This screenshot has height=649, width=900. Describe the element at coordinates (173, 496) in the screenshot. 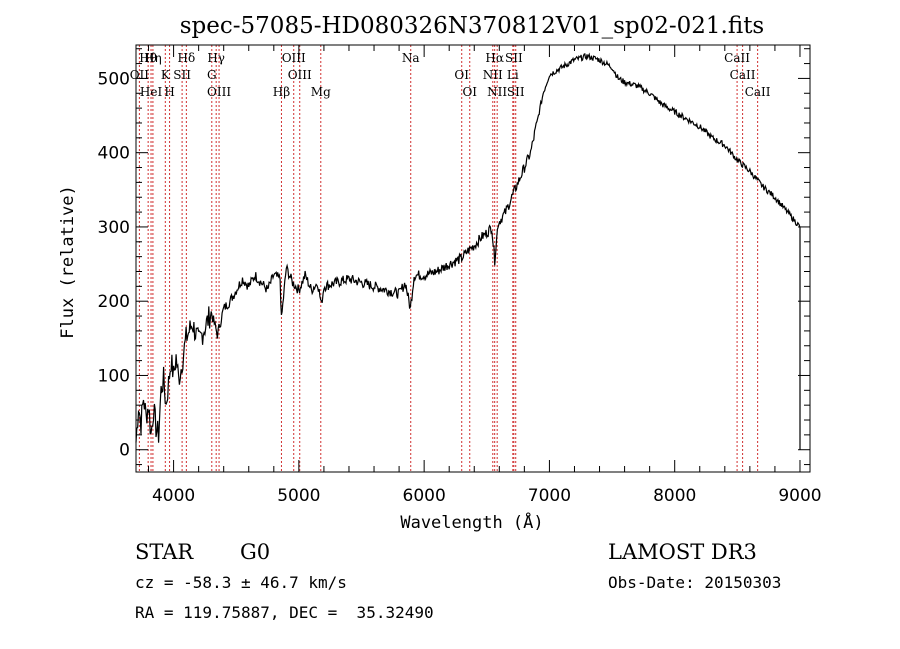

I see `x-tick-label: 4000` at that location.